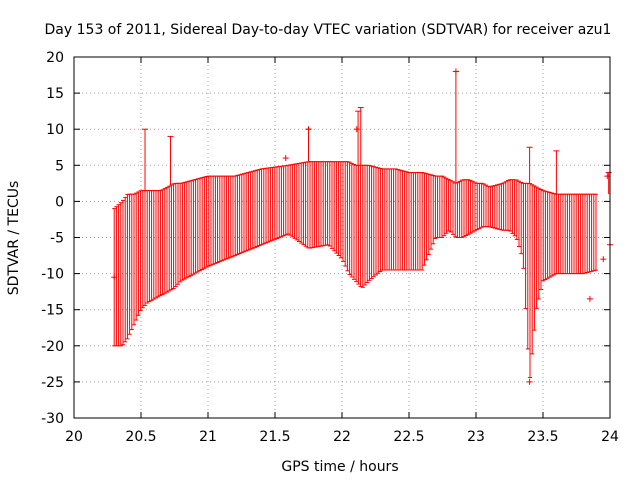 This screenshot has width=640, height=480. Describe the element at coordinates (52, 275) in the screenshot. I see `y-tick-label: -10` at that location.